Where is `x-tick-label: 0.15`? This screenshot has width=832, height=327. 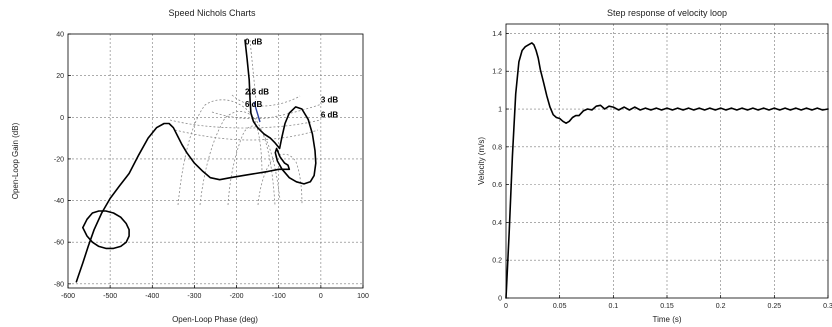 x-tick-label: 0.15 is located at coordinates (667, 306).